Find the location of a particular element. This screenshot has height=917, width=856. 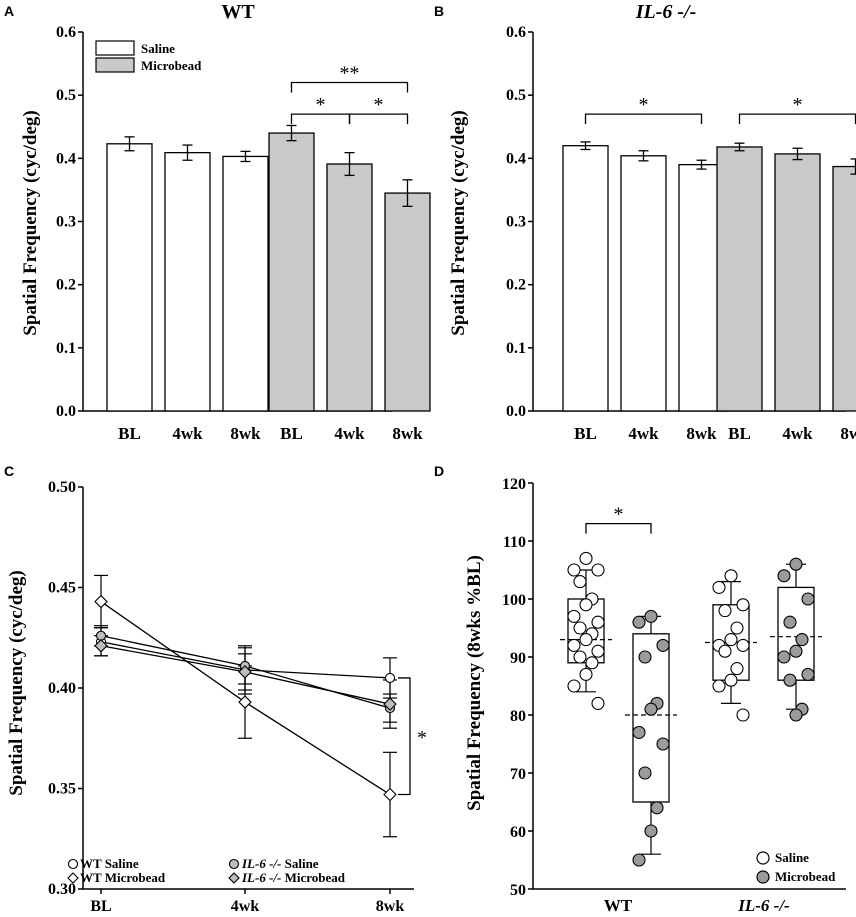

bar-saline-8wk is located at coordinates (245, 283).